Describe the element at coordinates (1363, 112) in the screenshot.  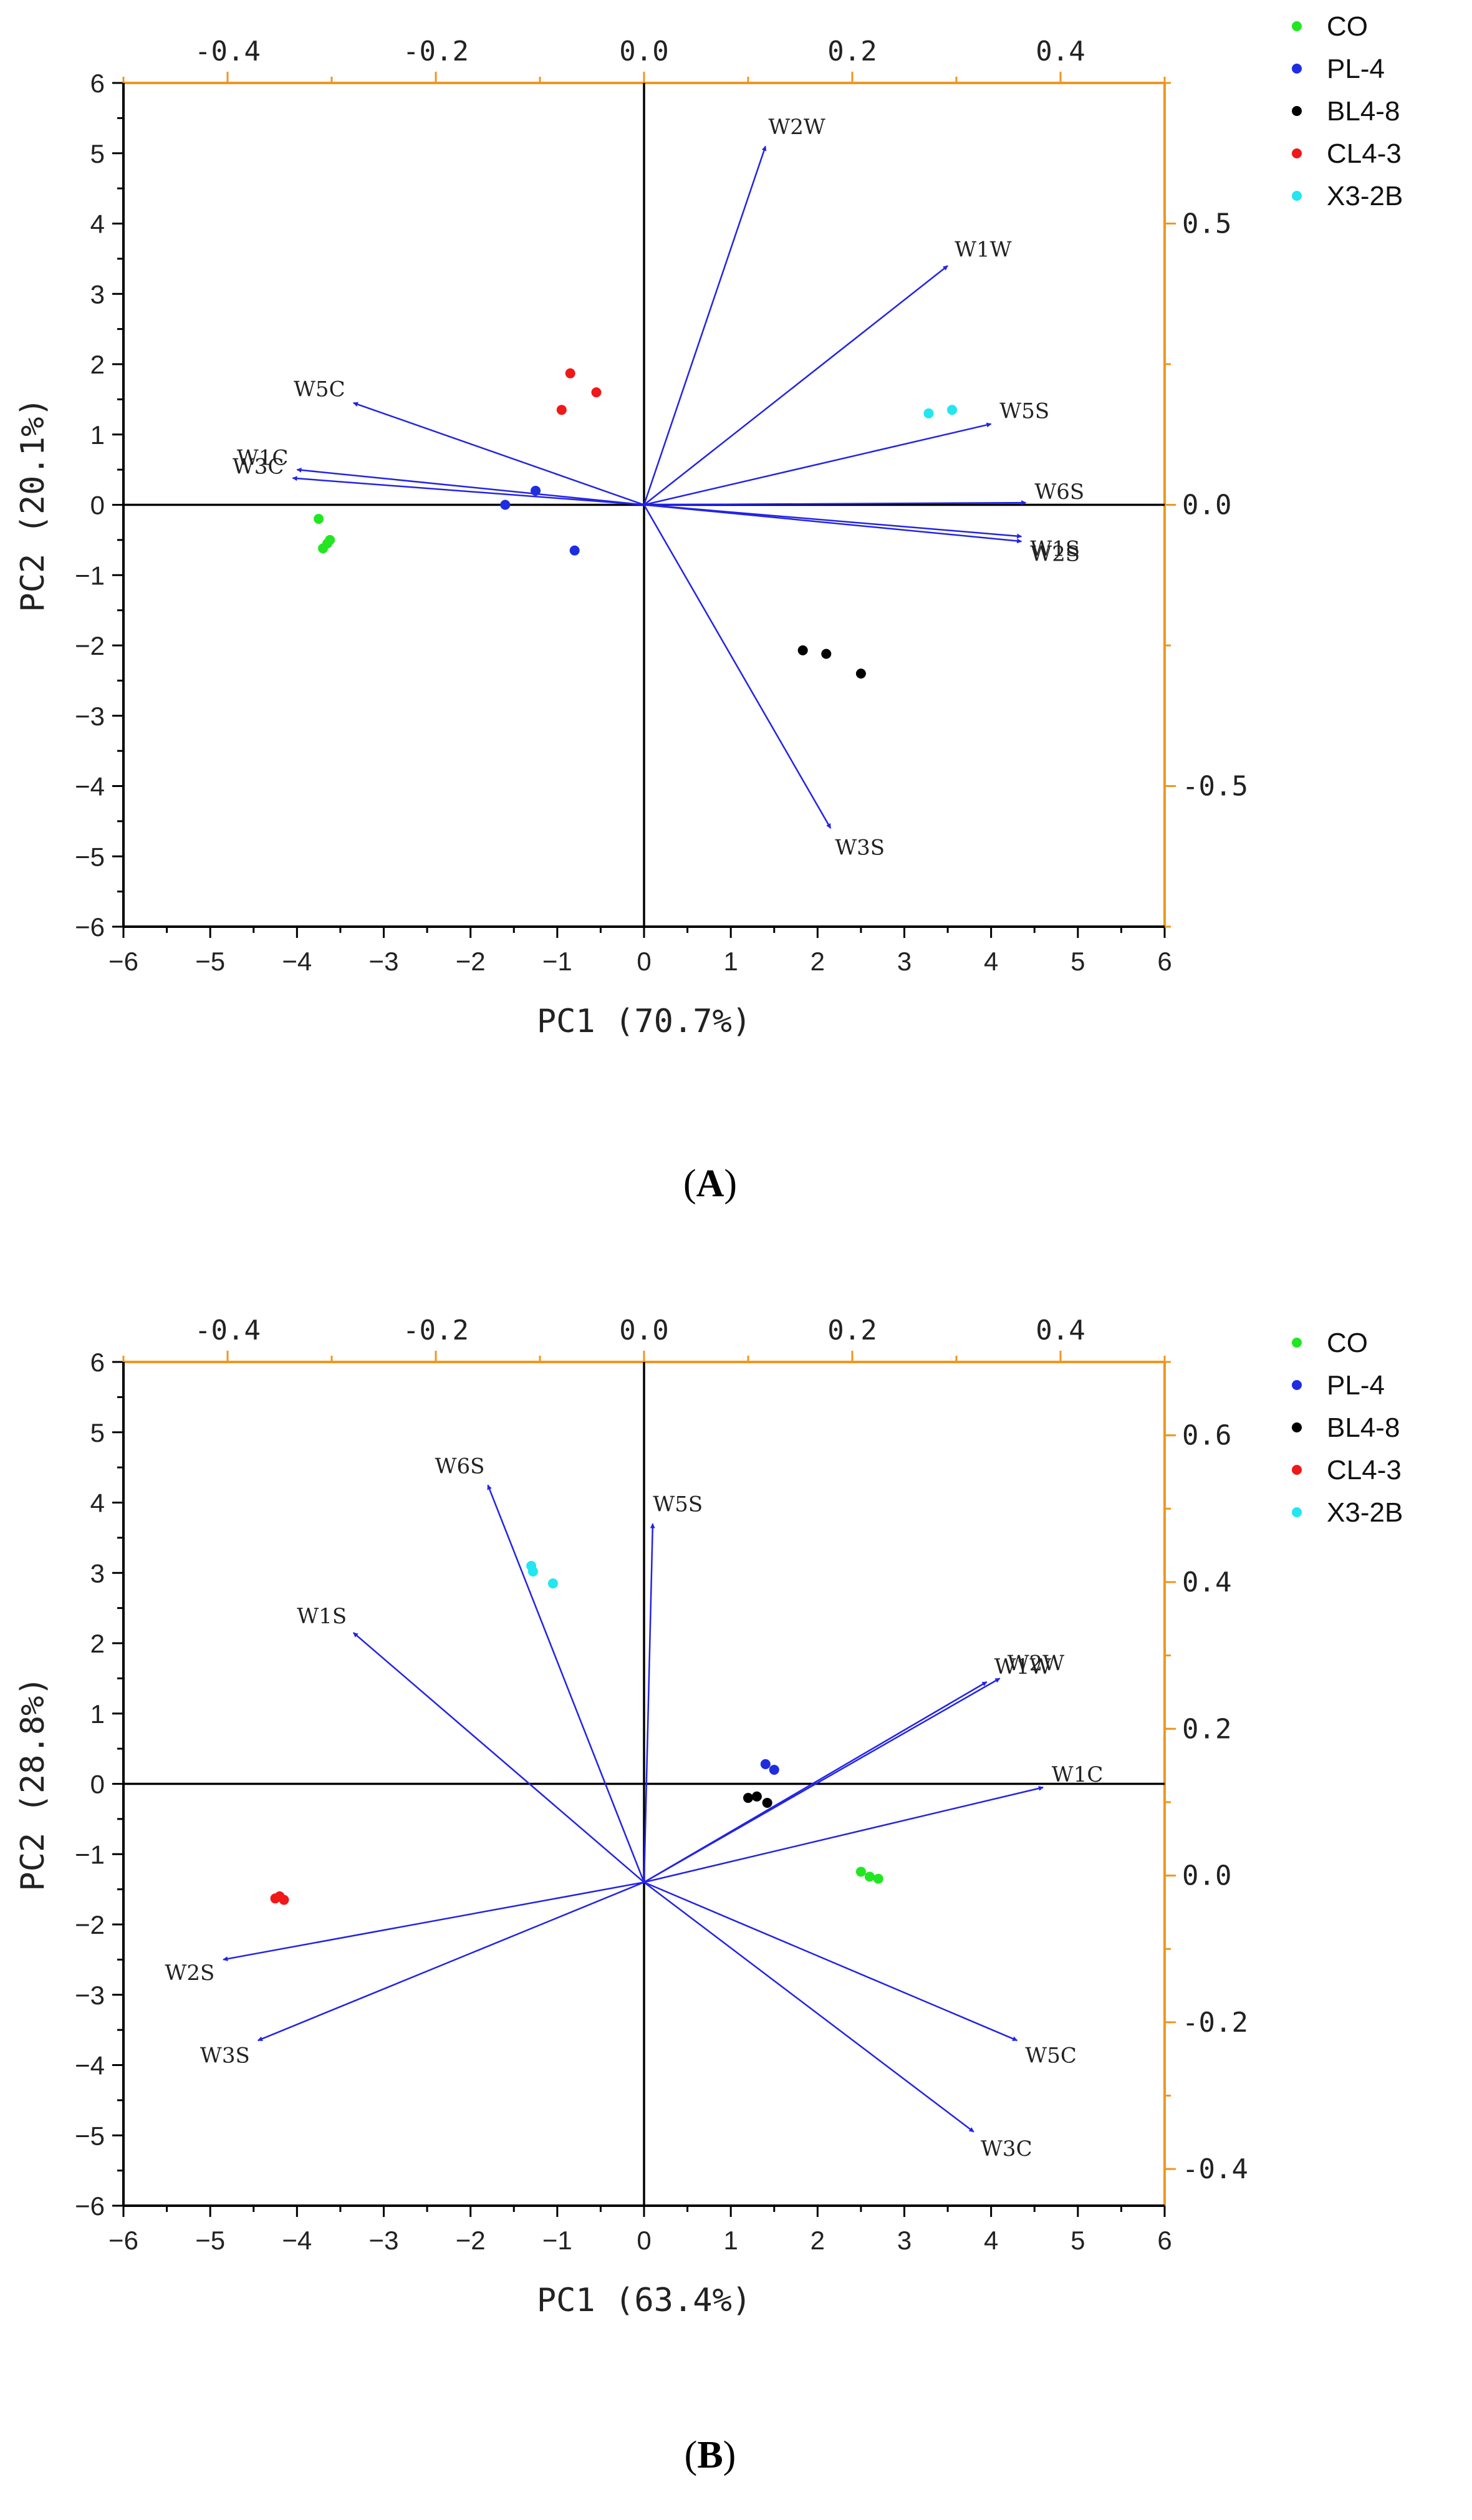
I see `legend-label-bl4-8: BL4-8` at that location.